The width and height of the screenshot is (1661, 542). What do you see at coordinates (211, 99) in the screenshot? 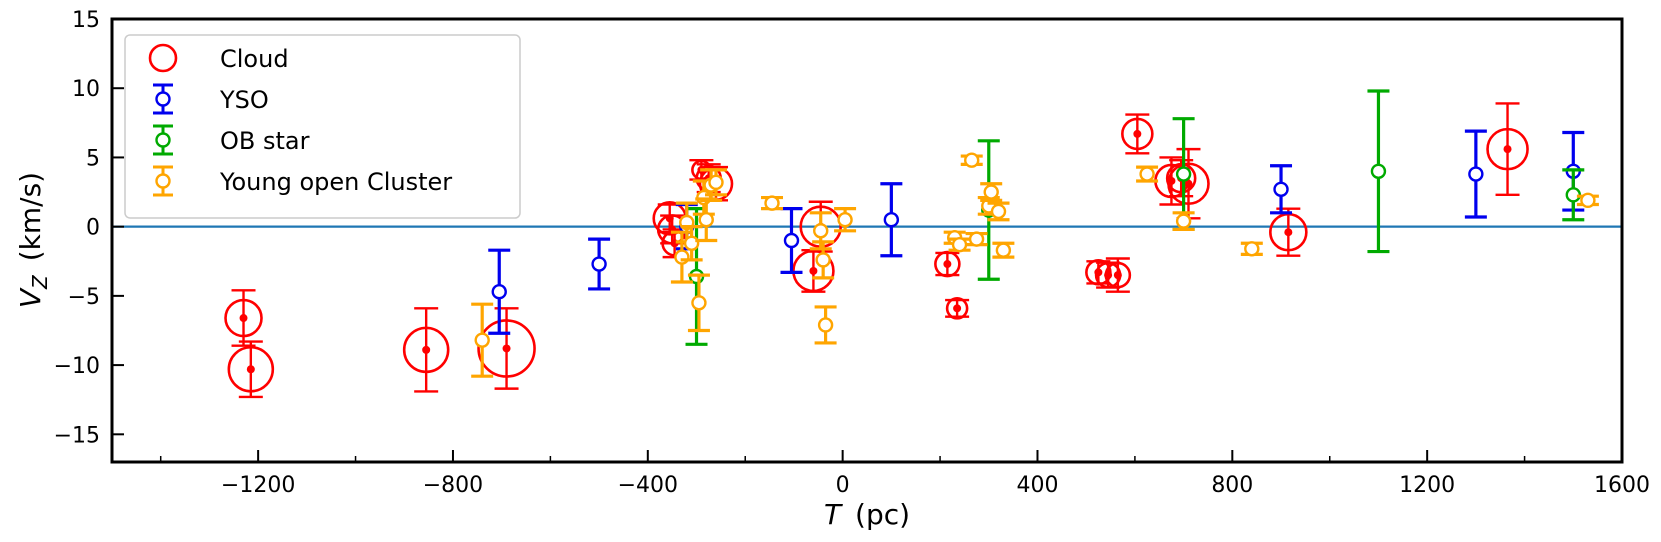
I see `legend-entry-yso: YSO` at bounding box center [211, 99].